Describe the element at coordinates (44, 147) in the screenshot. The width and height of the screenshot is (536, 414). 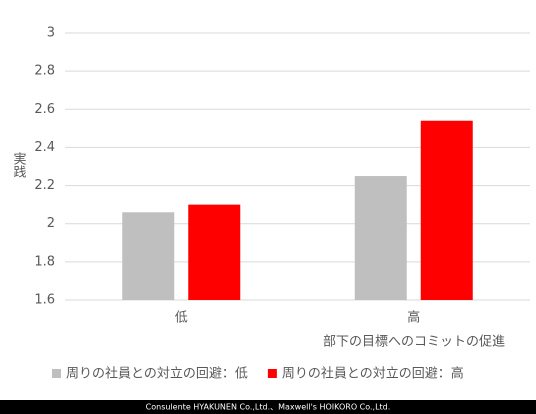
I see `y-tick-label: 2.4` at that location.